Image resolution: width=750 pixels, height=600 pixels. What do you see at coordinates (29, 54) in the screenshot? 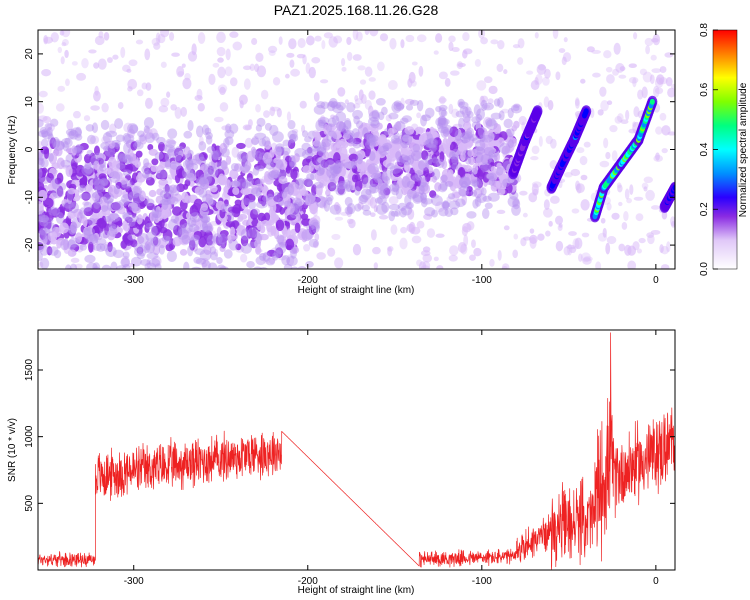
I see `y-tick-label: 20` at bounding box center [29, 54].